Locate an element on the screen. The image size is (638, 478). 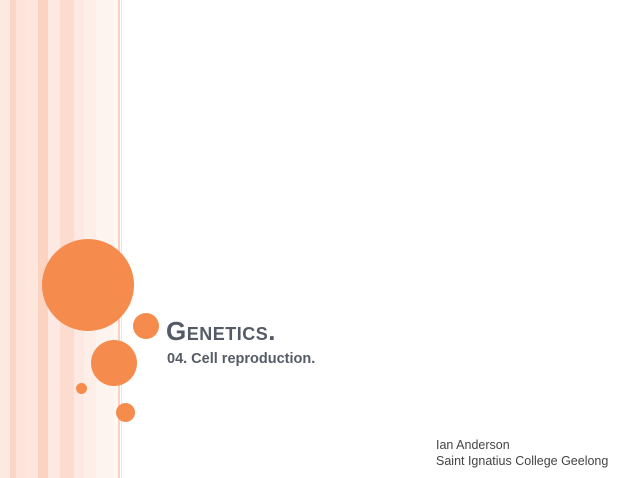
decorative-circle-large is located at coordinates (88, 285).